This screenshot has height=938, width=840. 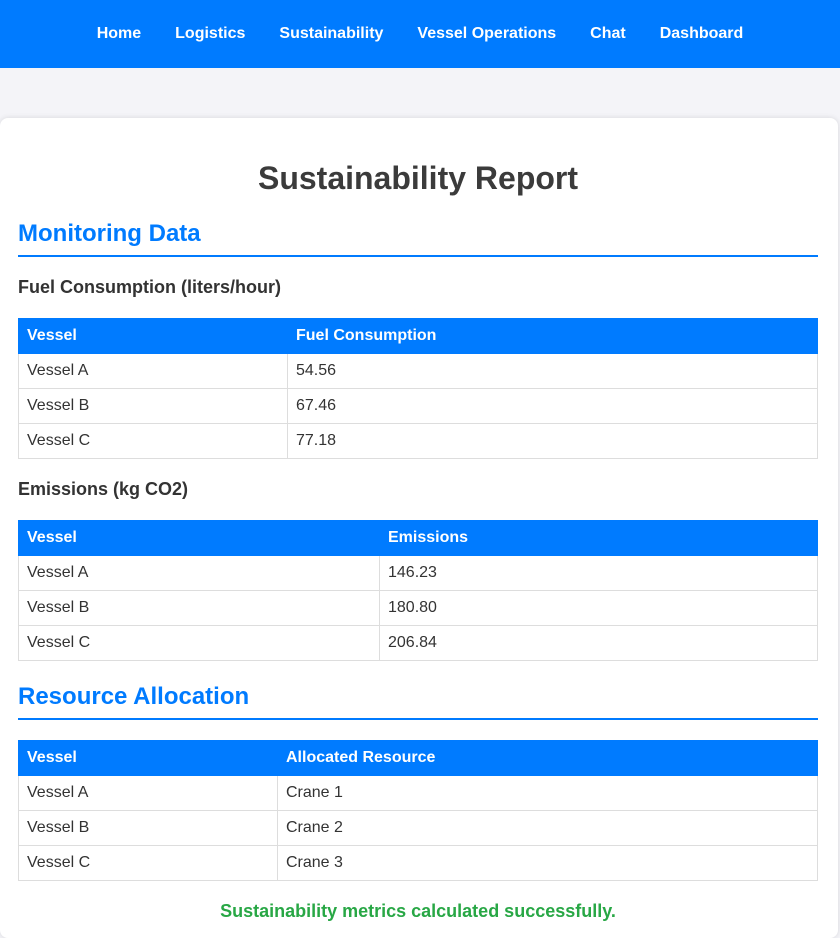 What do you see at coordinates (547, 758) in the screenshot?
I see `column-header: Allocated Resource` at bounding box center [547, 758].